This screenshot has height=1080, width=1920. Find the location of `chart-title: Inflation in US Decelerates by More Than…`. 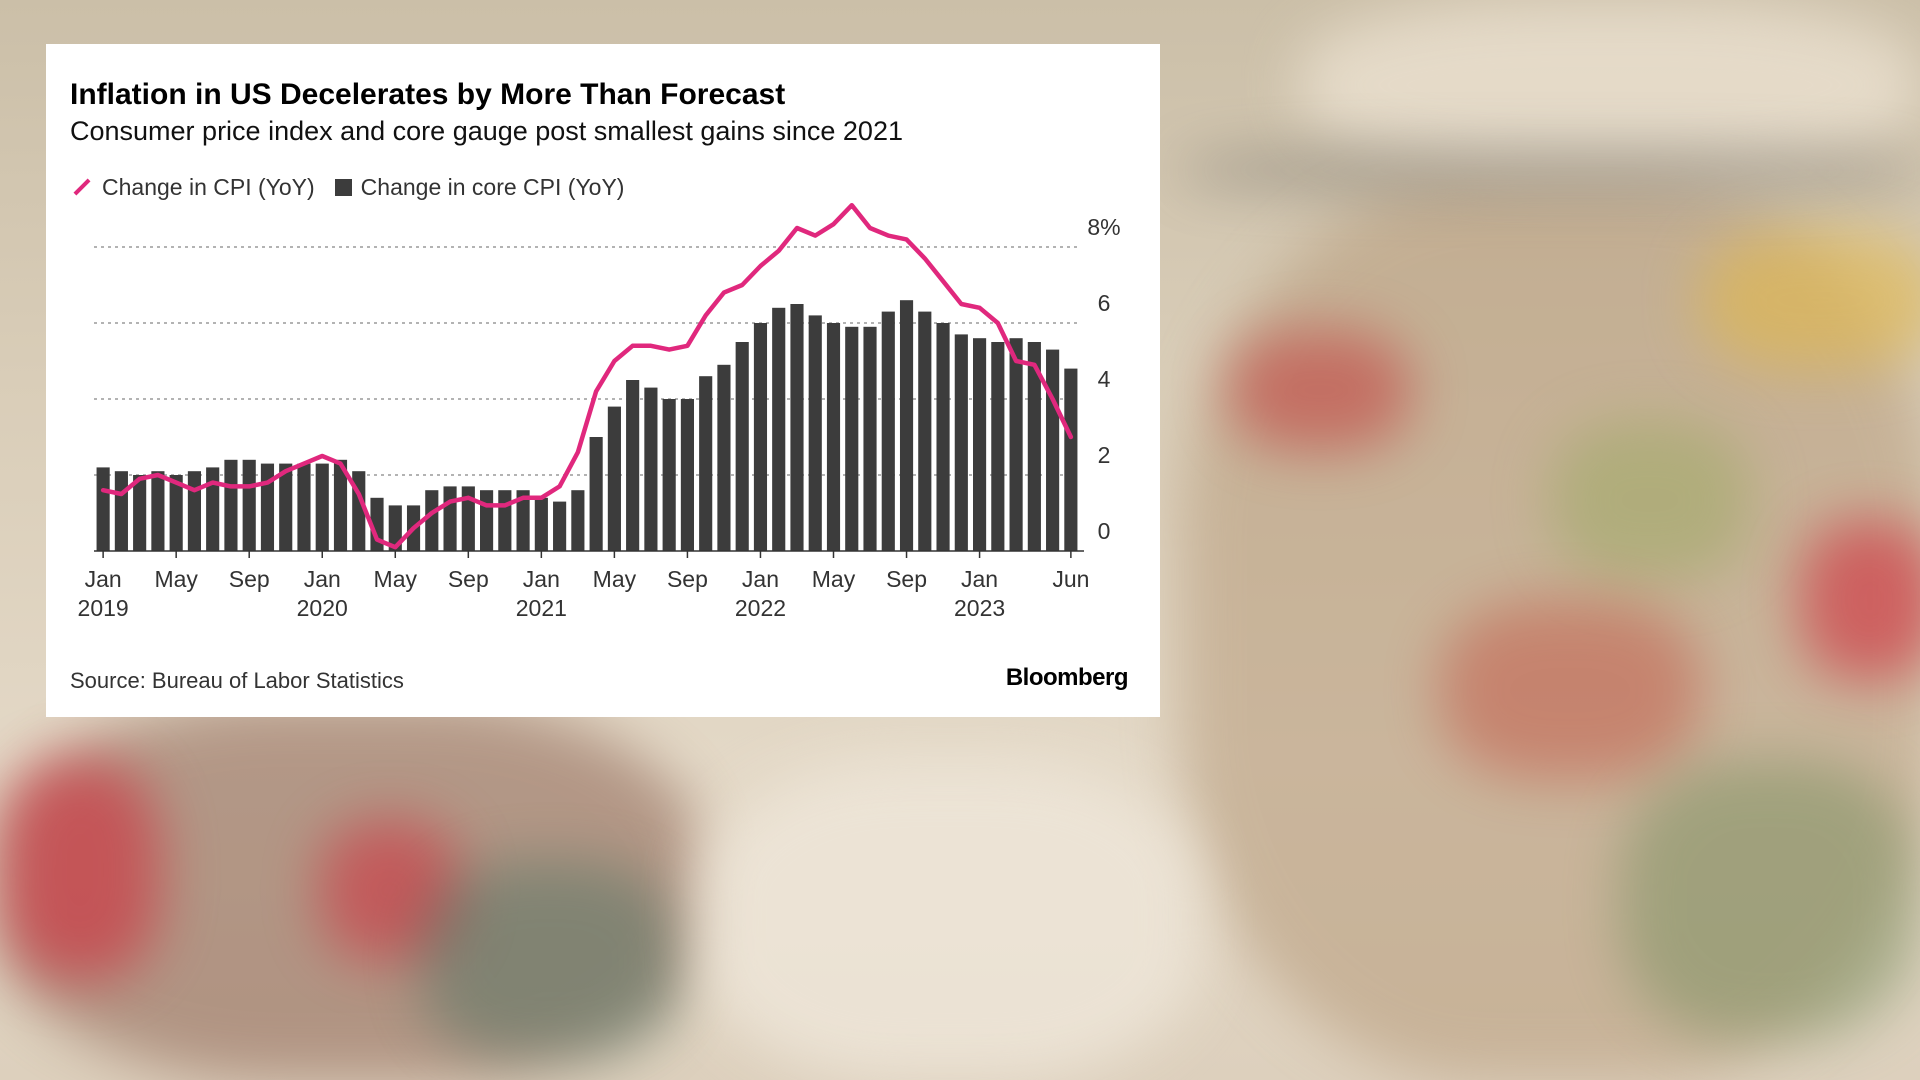

chart-title: Inflation in US Decelerates by More Than… is located at coordinates (428, 94).